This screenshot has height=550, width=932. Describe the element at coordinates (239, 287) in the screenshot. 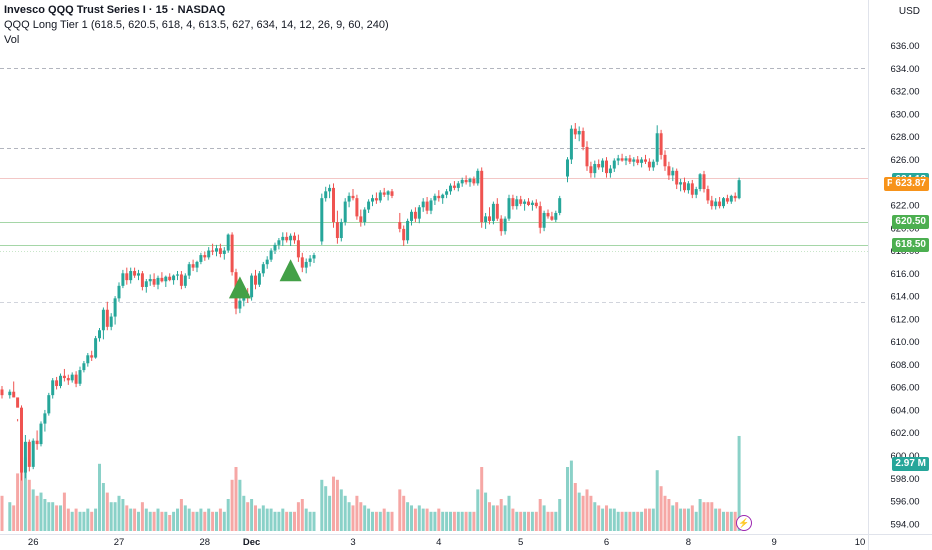

I see `buy-signal-triangle` at that location.